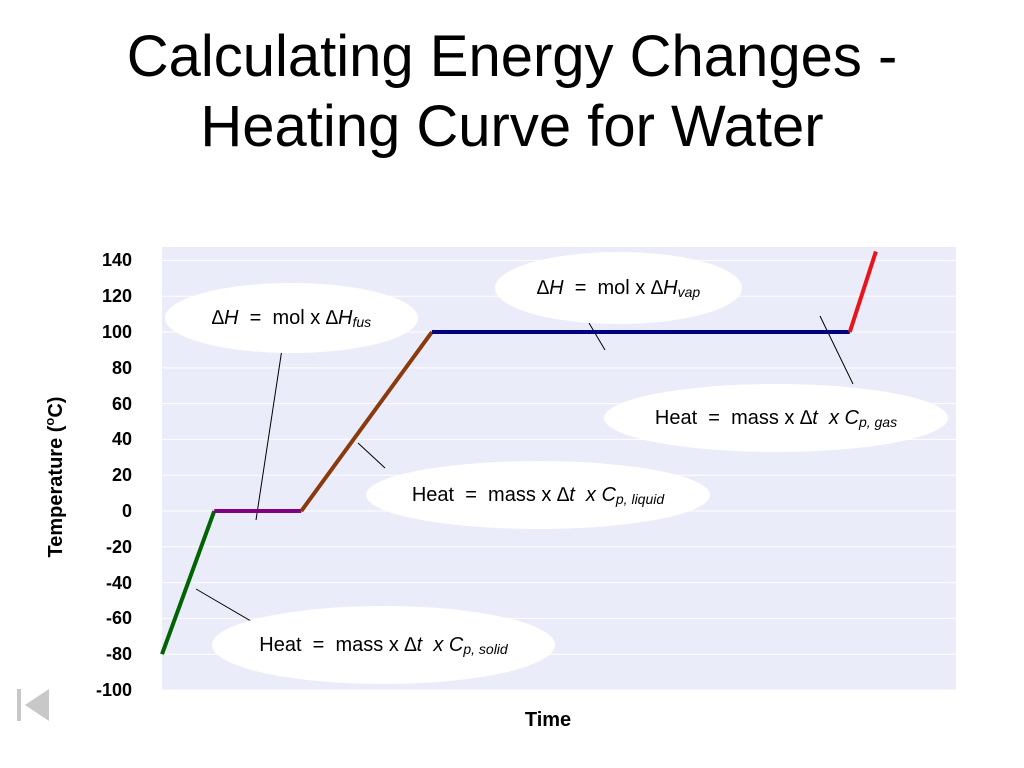  What do you see at coordinates (269, 434) in the screenshot?
I see `leader-fus` at bounding box center [269, 434].